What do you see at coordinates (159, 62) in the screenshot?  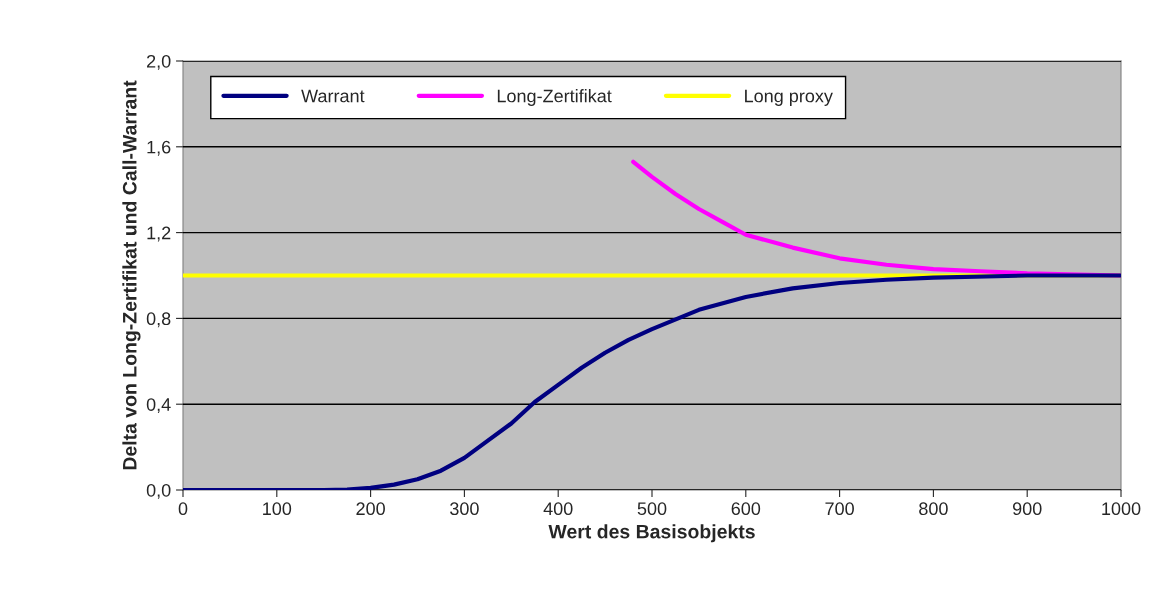 I see `y-tick-label: 2,0` at bounding box center [159, 62].